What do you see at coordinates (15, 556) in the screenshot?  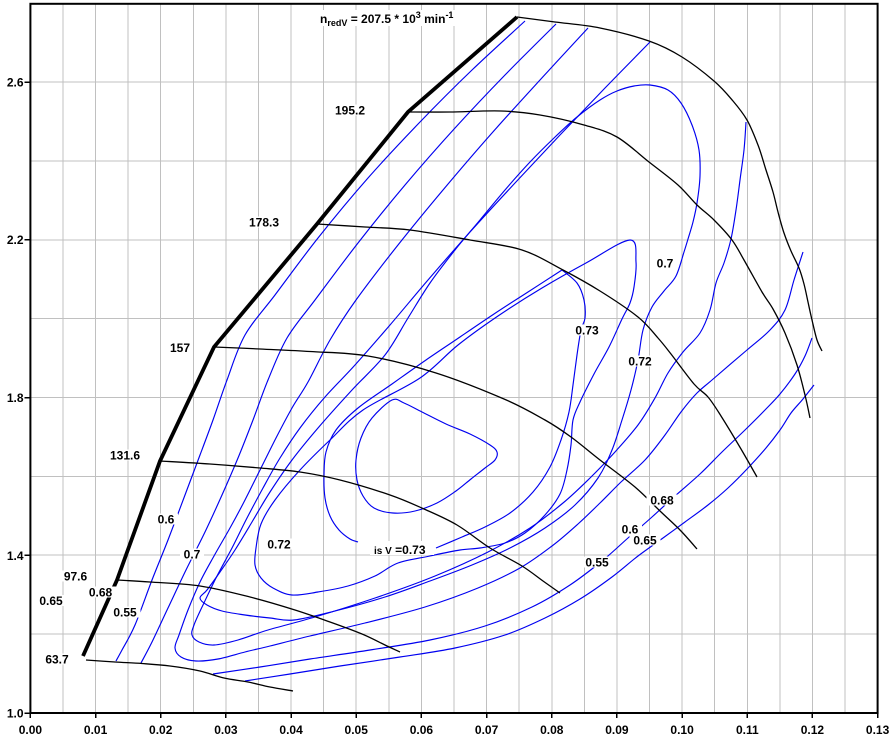 I see `svg-text: 1.4` at bounding box center [15, 556].